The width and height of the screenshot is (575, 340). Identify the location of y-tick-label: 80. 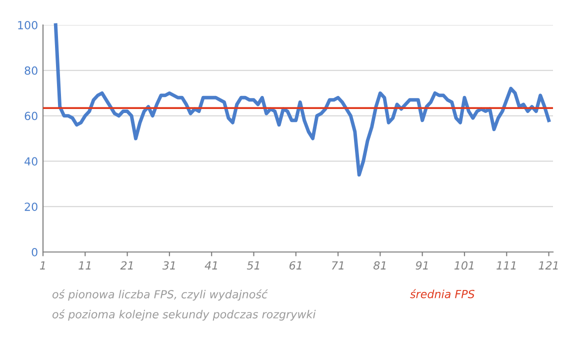
(31, 70).